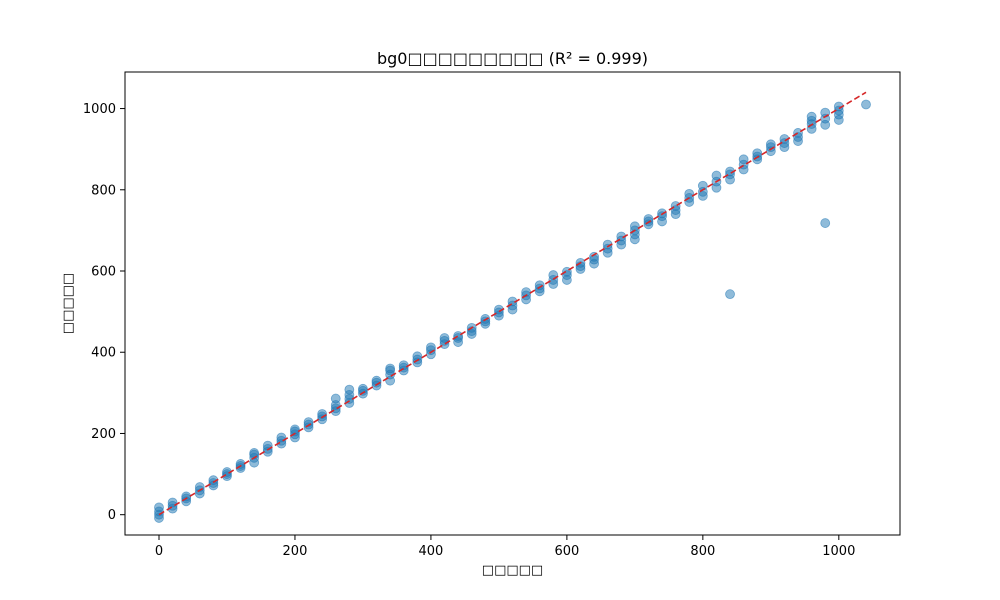 The height and width of the screenshot is (600, 1000). Describe the element at coordinates (103, 434) in the screenshot. I see `y-tick-label: 200` at that location.